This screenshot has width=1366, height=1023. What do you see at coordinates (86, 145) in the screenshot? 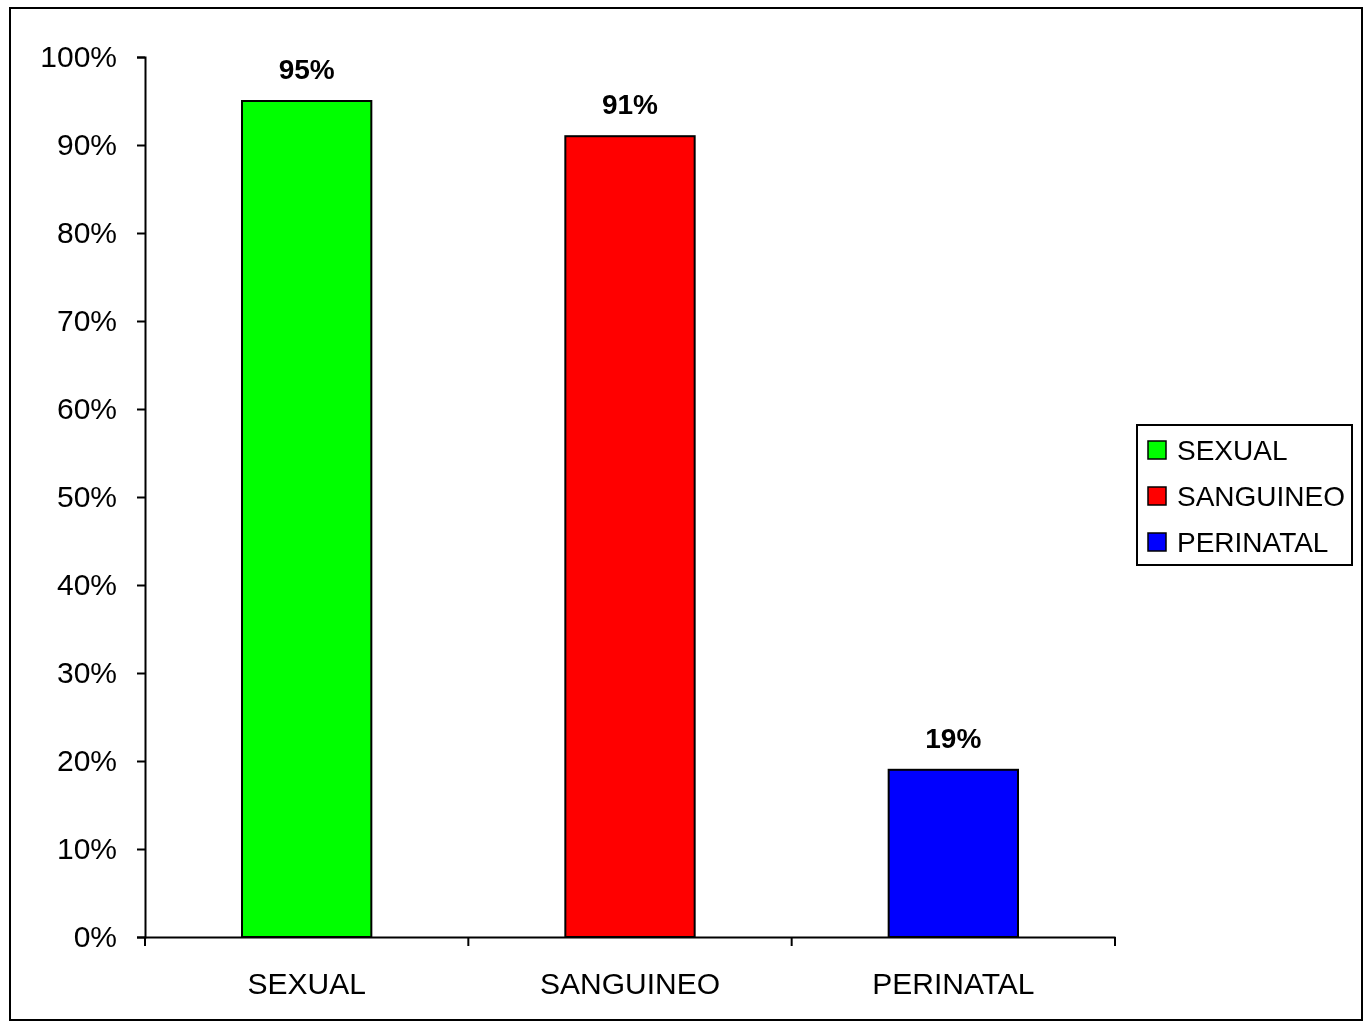
I see `y-tick-label: 90%` at bounding box center [86, 145].